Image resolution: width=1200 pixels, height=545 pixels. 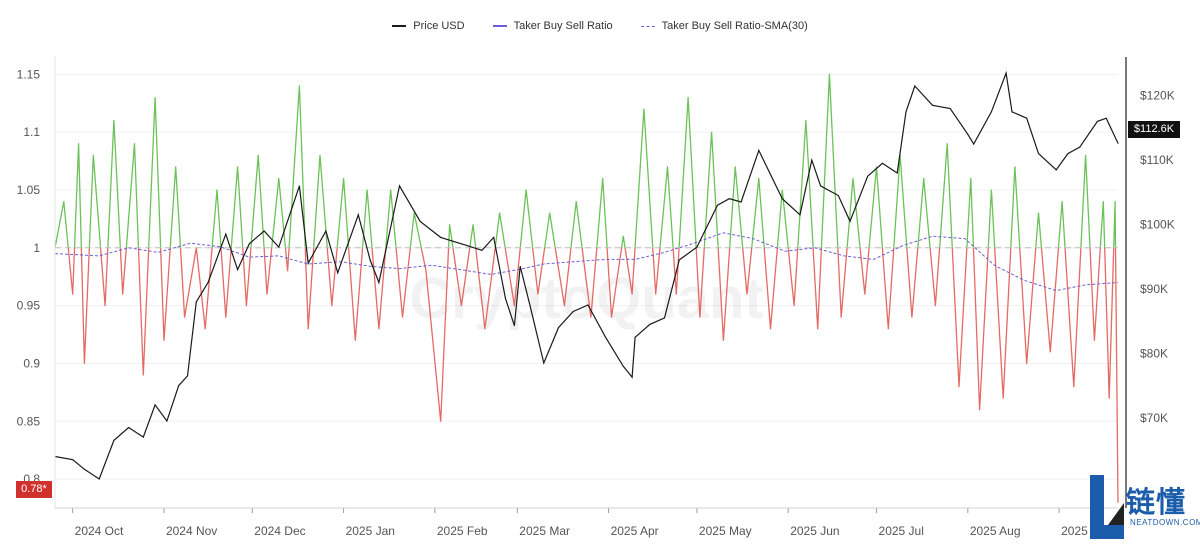 I want to click on site-logo: 链懂 NEATDOWN.COM, so click(x=1143, y=510).